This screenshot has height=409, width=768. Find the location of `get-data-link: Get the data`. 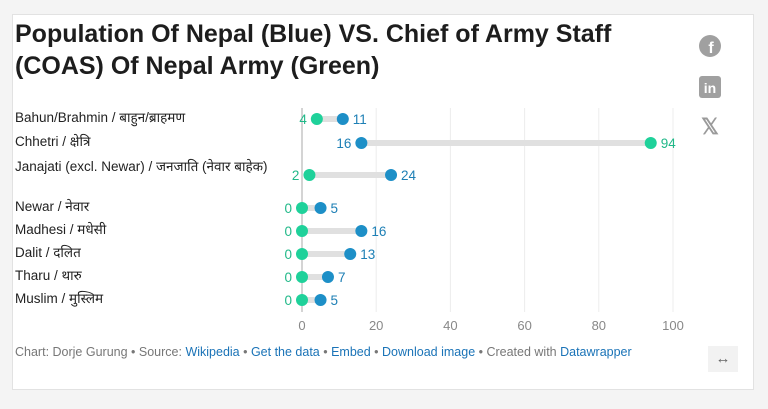

get-data-link: Get the data is located at coordinates (285, 352).